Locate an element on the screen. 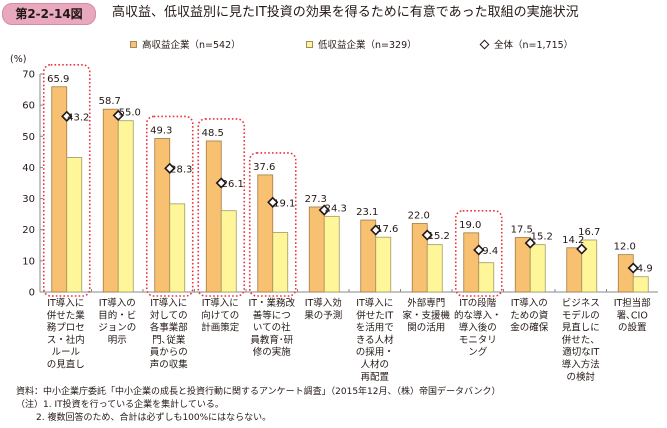 The width and height of the screenshot is (667, 428). data-label-high: 22.0 is located at coordinates (419, 215).